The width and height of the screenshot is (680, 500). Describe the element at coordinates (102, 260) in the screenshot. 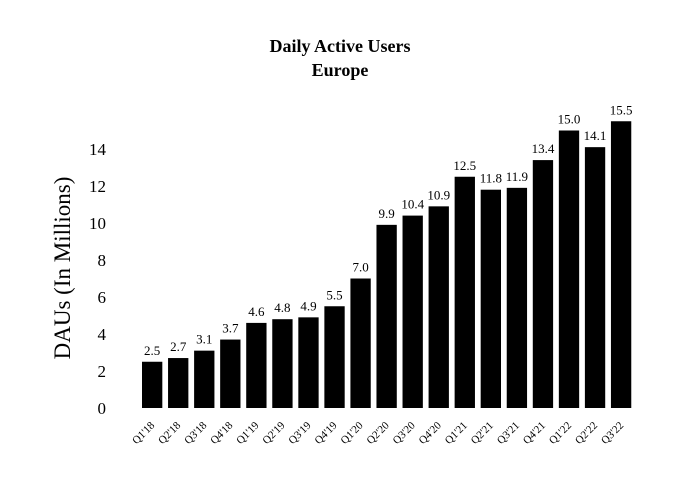

I see `y-tick-label: 8` at that location.